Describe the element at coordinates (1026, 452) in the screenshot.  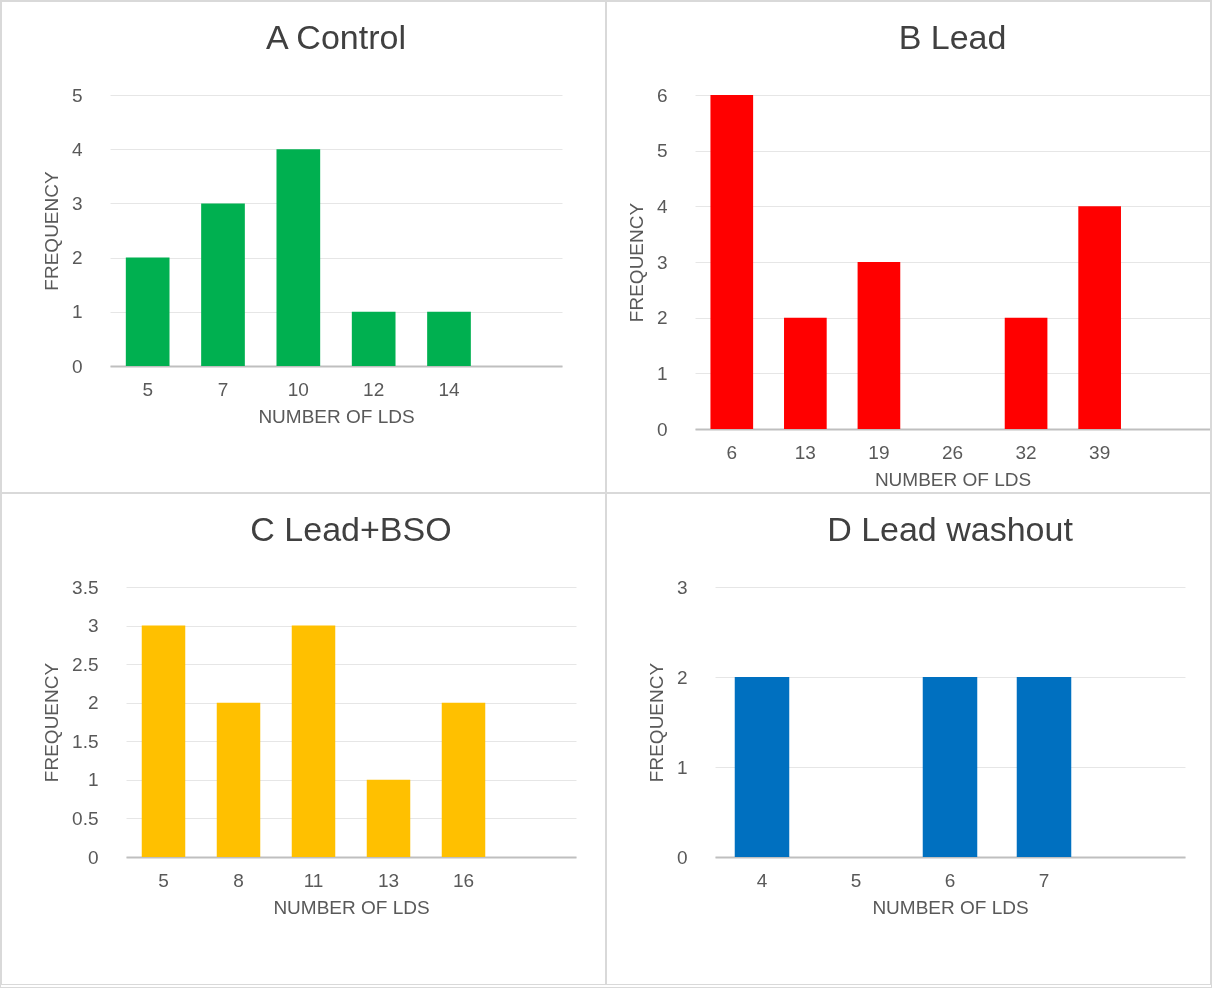
I see `x-tick-label: 32` at that location.